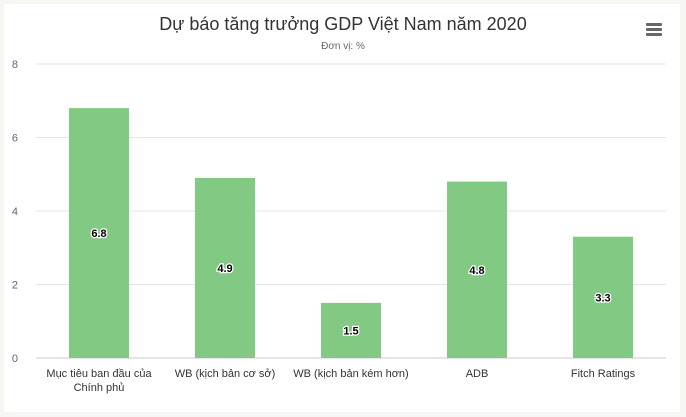  What do you see at coordinates (15, 286) in the screenshot?
I see `y-tick-label: 2` at bounding box center [15, 286].